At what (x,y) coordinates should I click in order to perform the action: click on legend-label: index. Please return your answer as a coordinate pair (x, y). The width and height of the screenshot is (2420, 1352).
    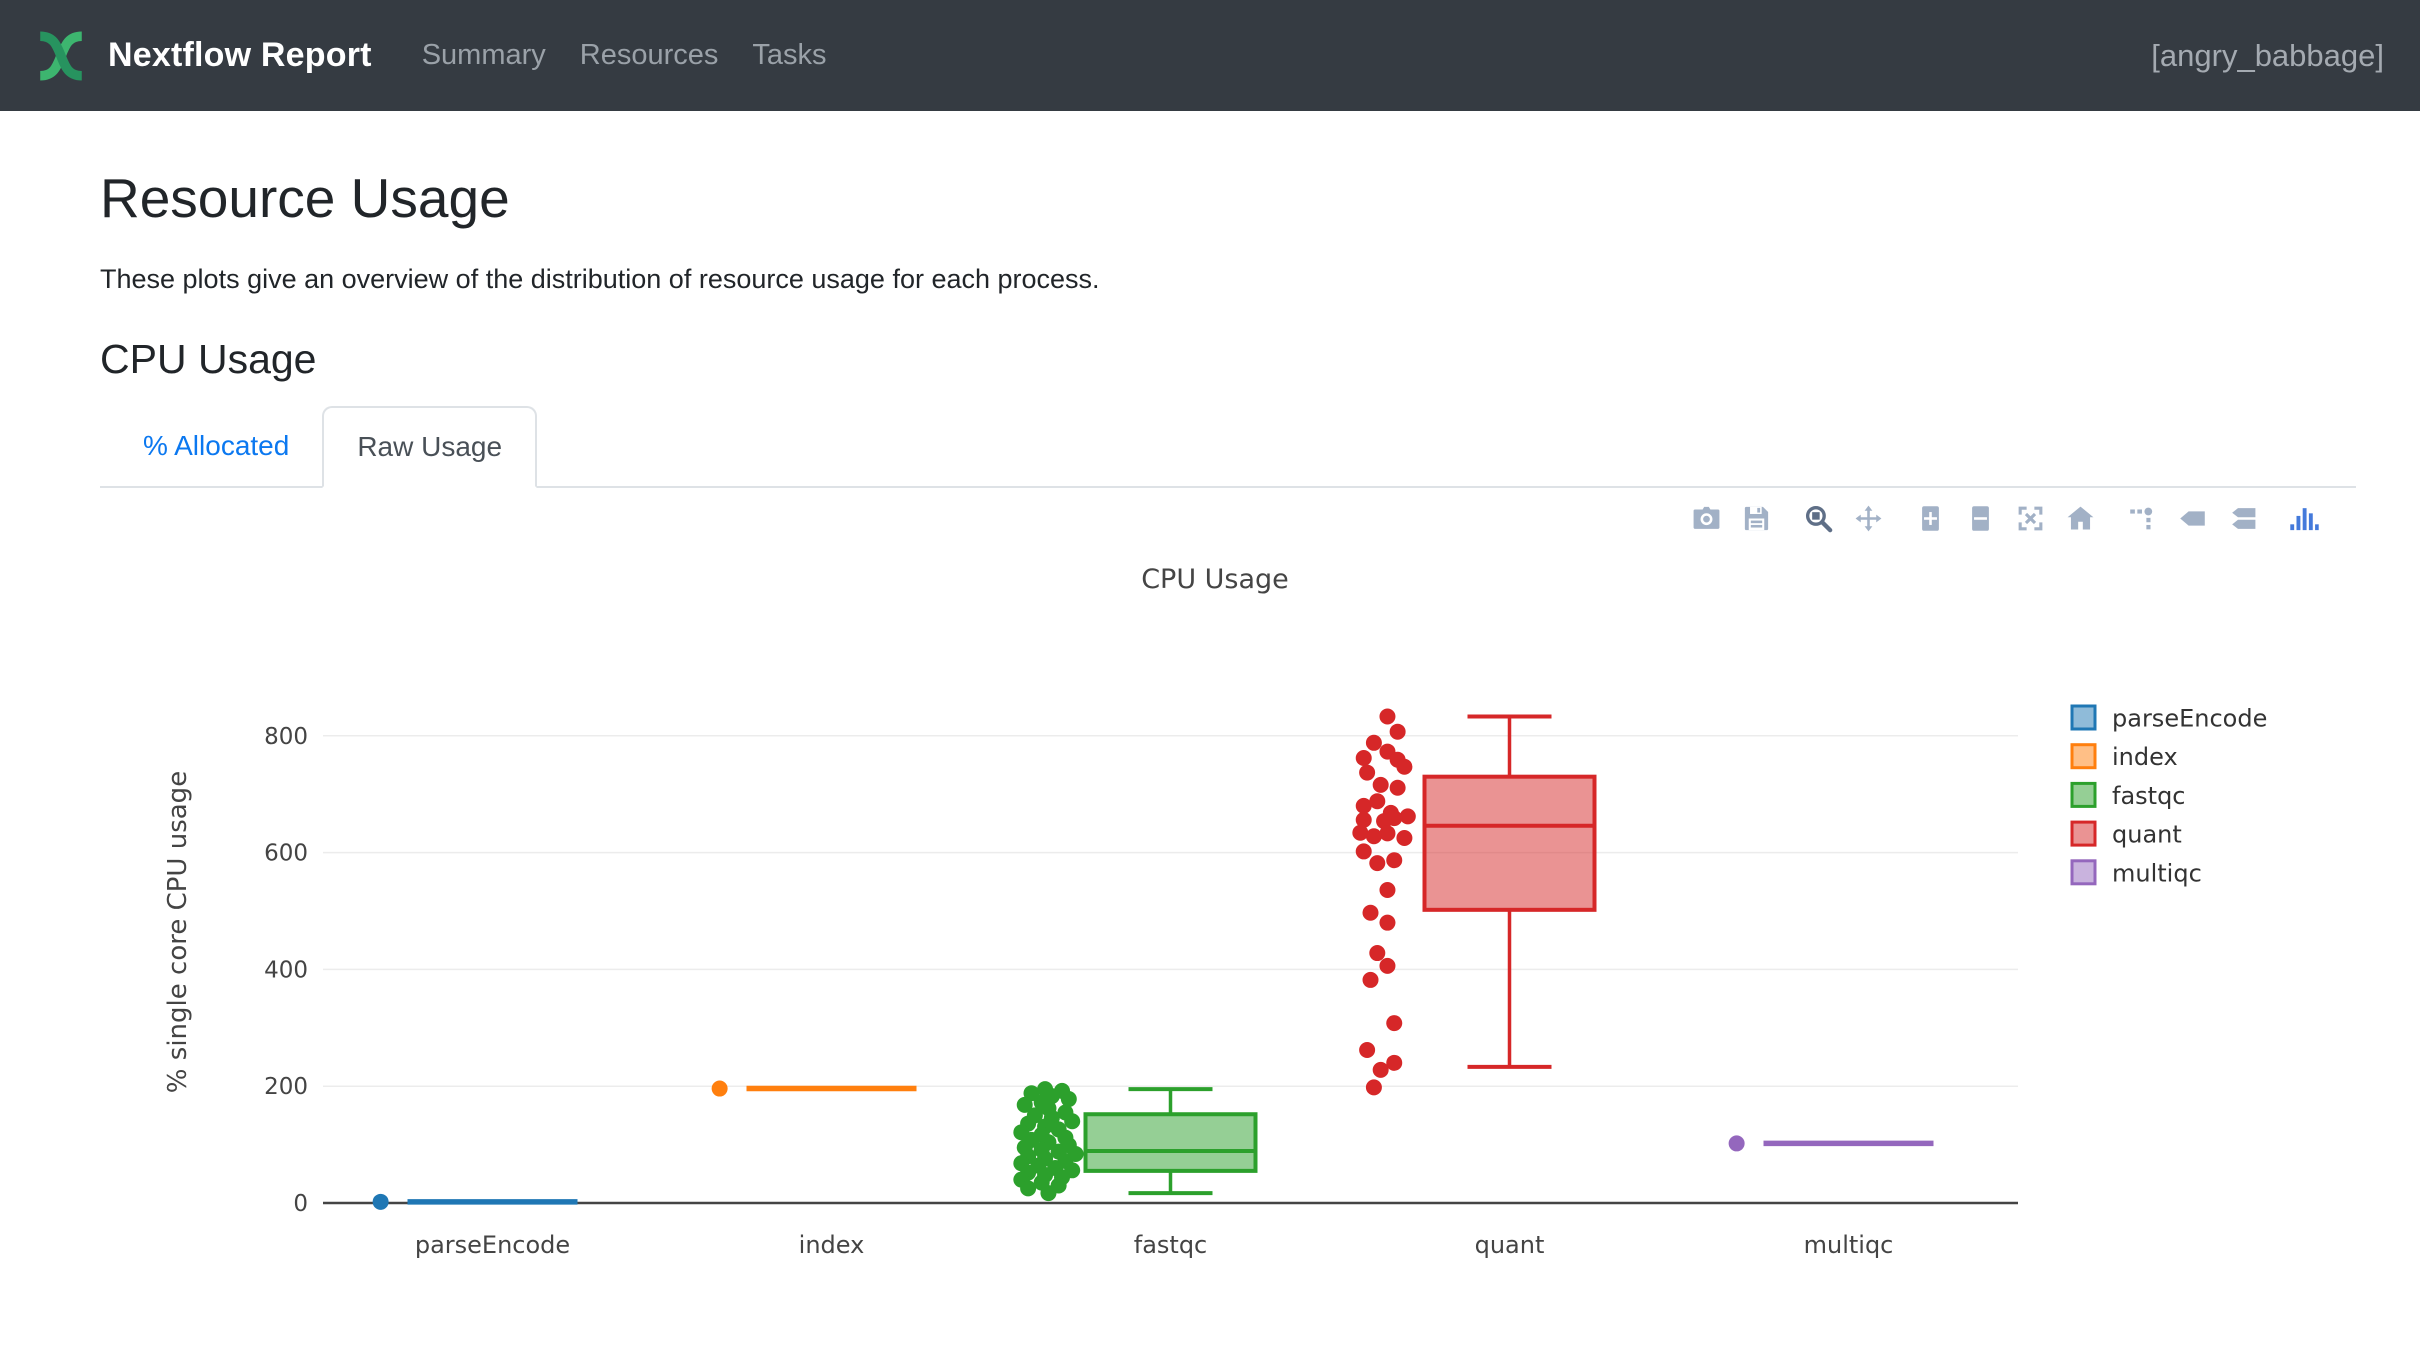
    Looking at the image, I should click on (2145, 757).